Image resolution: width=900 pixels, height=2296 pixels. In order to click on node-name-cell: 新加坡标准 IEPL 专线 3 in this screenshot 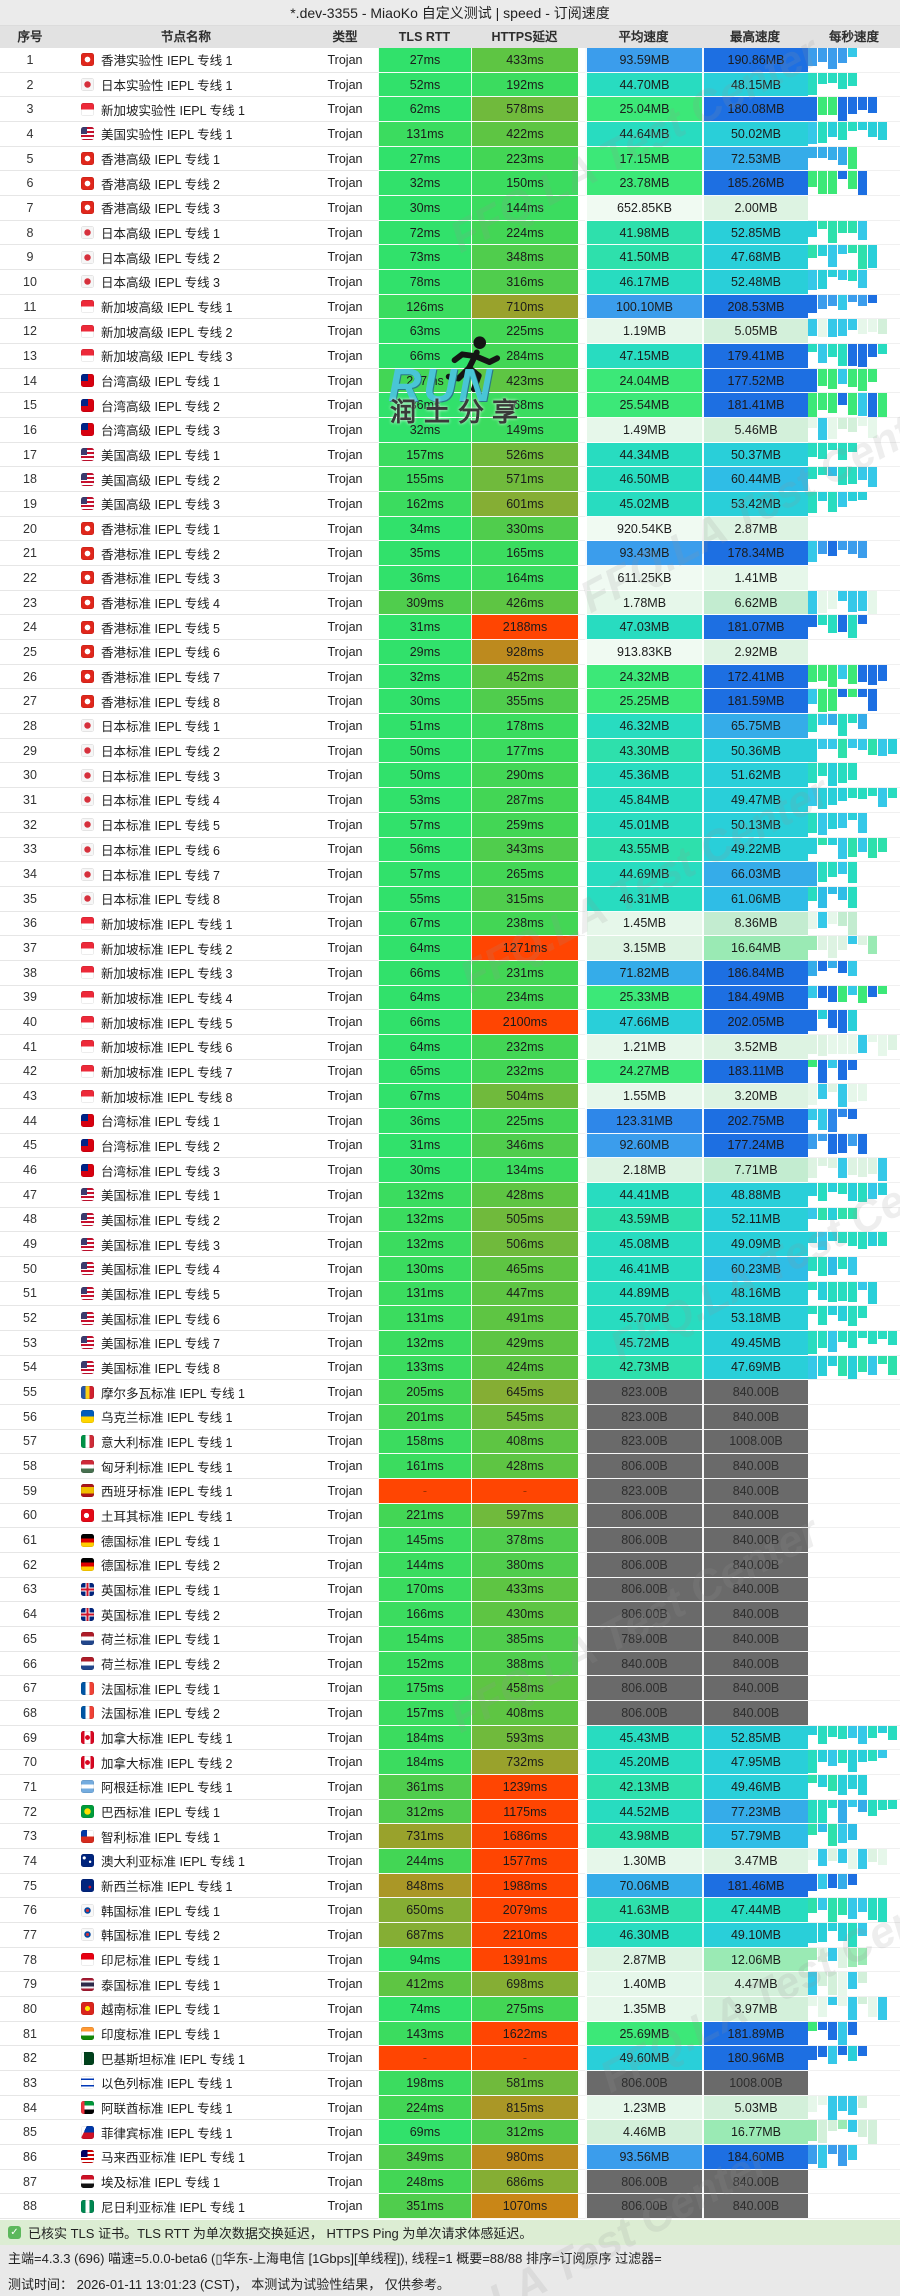, I will do `click(186, 973)`.